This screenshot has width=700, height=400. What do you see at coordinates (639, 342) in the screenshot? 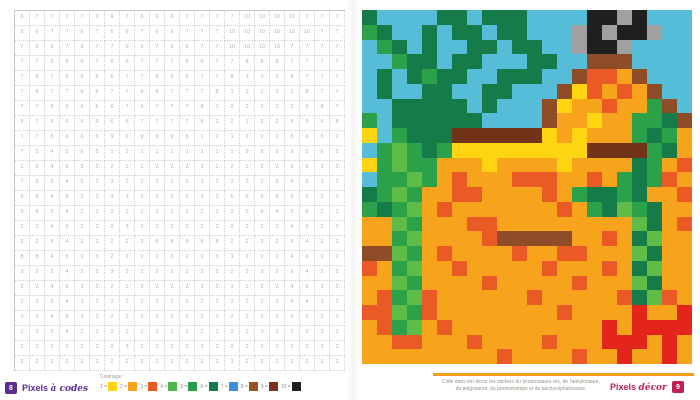
I see `art-pixel-lava-red` at bounding box center [639, 342].